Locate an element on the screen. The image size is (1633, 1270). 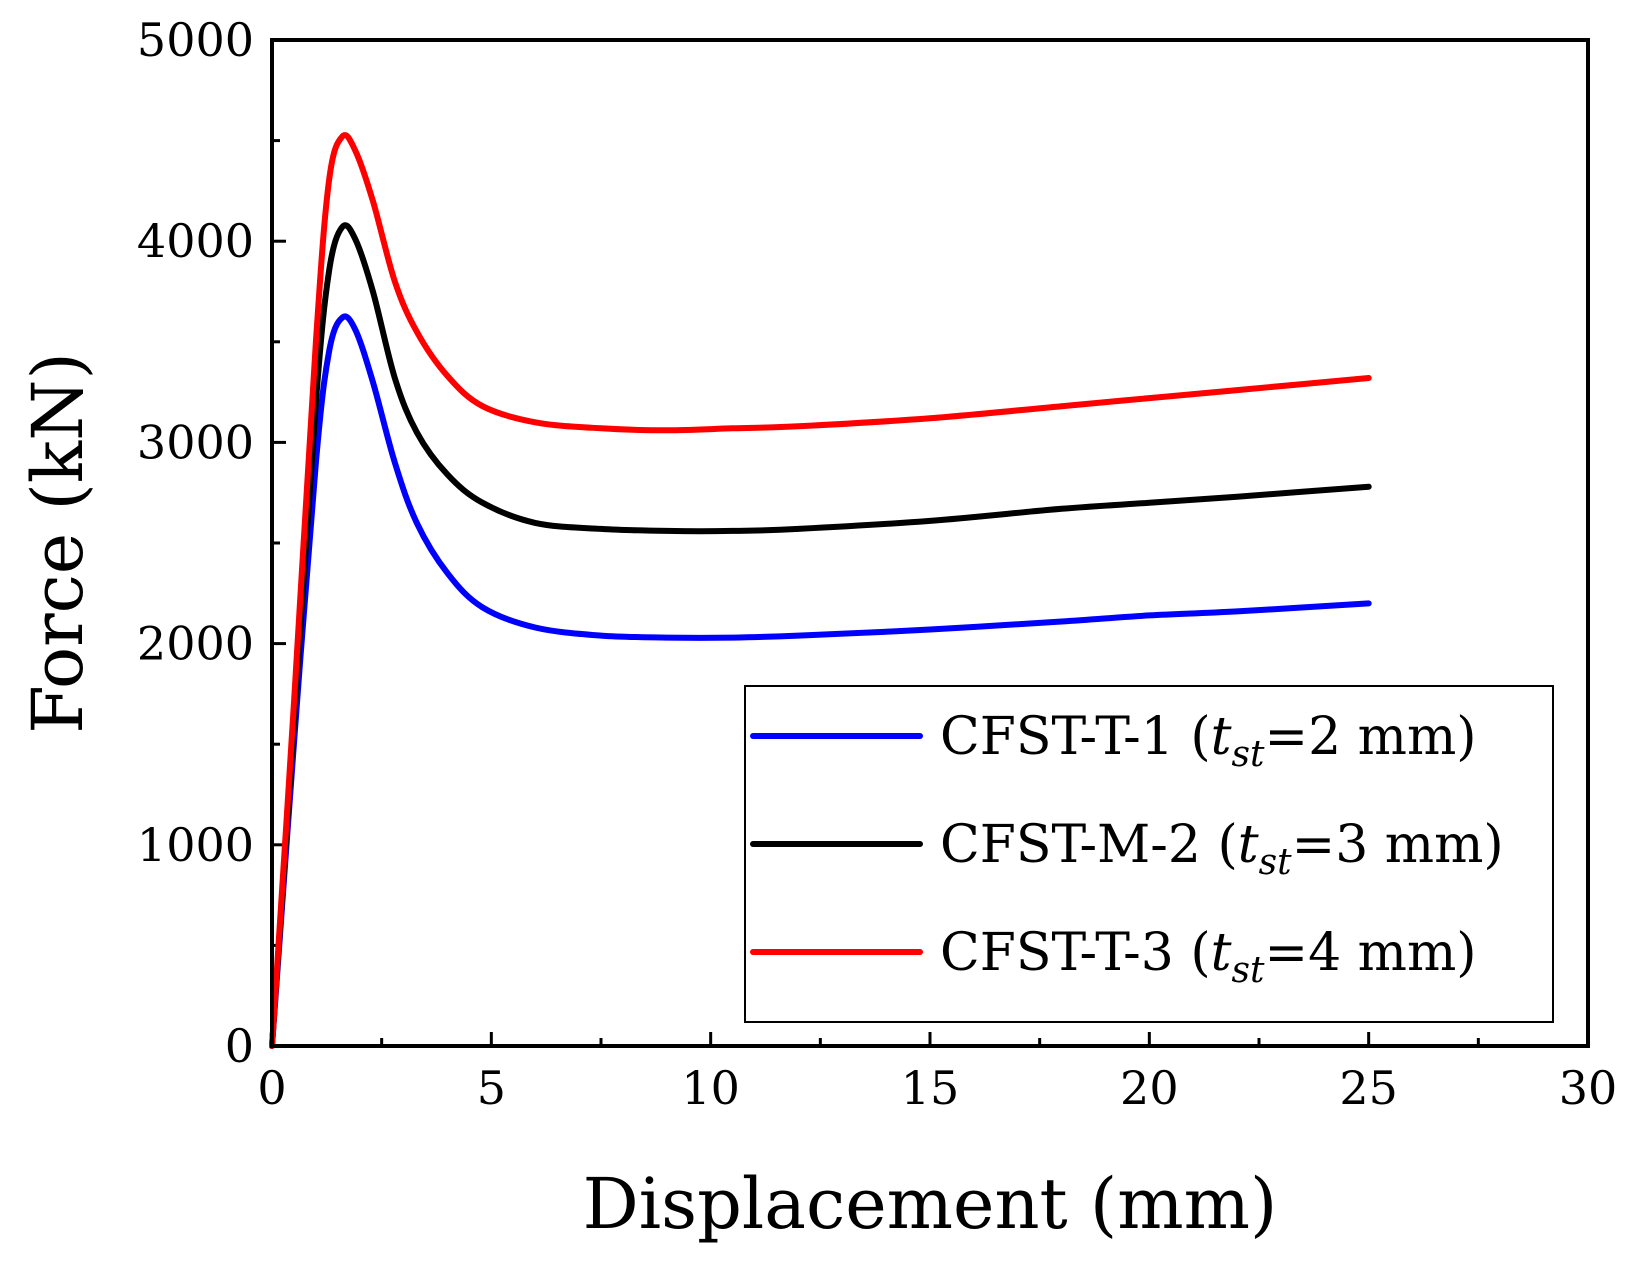
y-tick-label: 5000 is located at coordinates (195, 40).